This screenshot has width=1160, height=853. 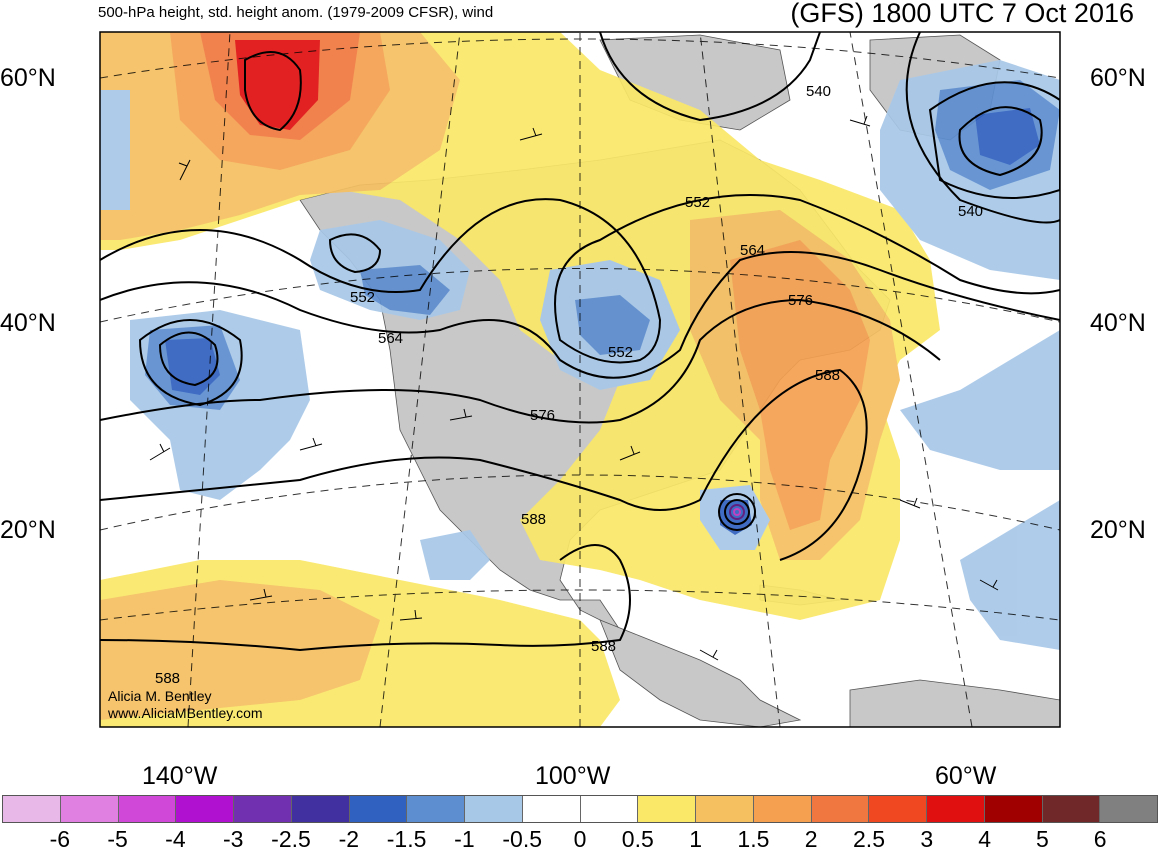 I want to click on hurricane-contour-inner, so click(x=737, y=512).